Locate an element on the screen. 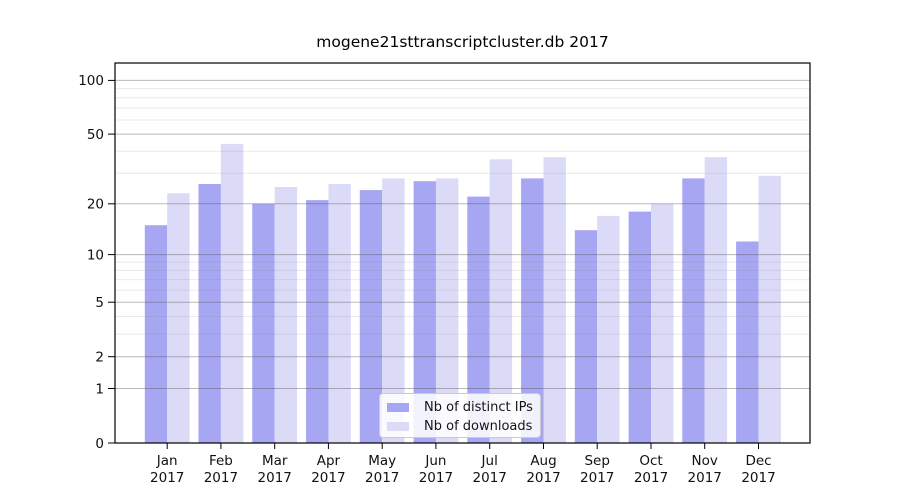 Image resolution: width=900 pixels, height=500 pixels. xtick-label-year-feb: 2017 is located at coordinates (221, 478).